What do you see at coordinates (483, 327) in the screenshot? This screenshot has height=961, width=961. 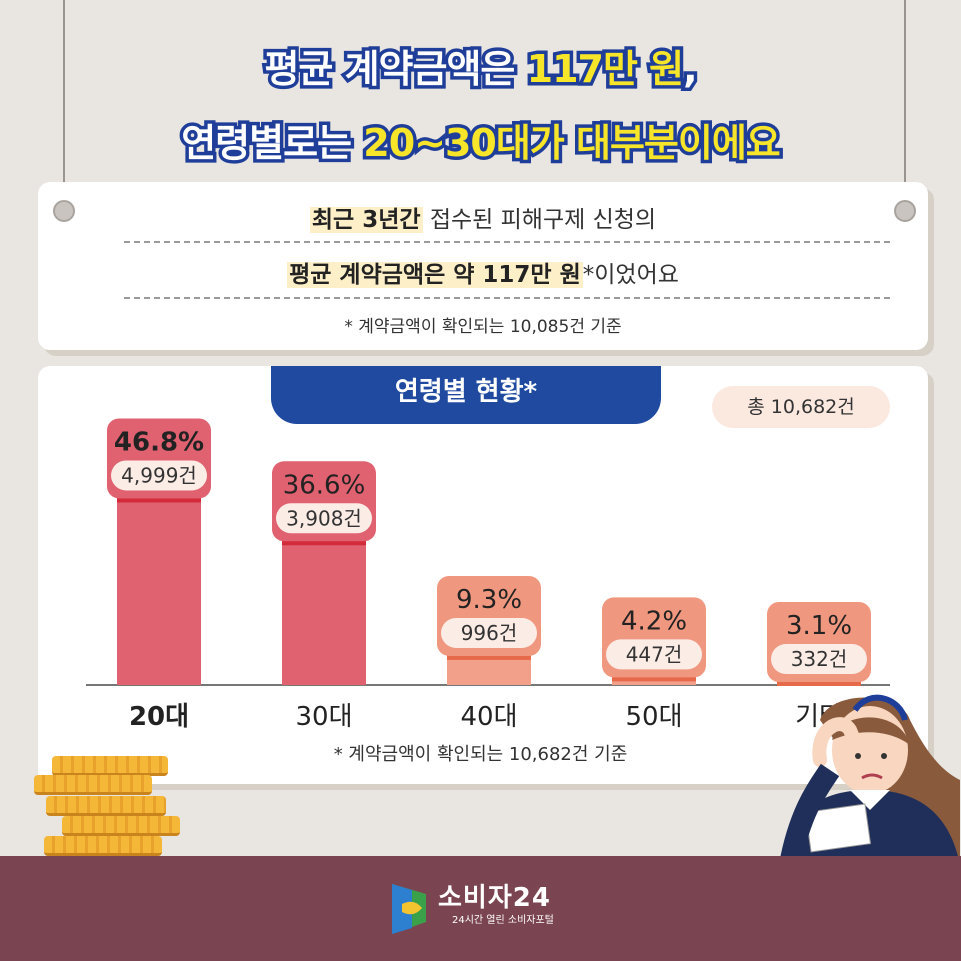 I see `summary-note: * 계약금액이 확인되는 10,085건 기준` at bounding box center [483, 327].